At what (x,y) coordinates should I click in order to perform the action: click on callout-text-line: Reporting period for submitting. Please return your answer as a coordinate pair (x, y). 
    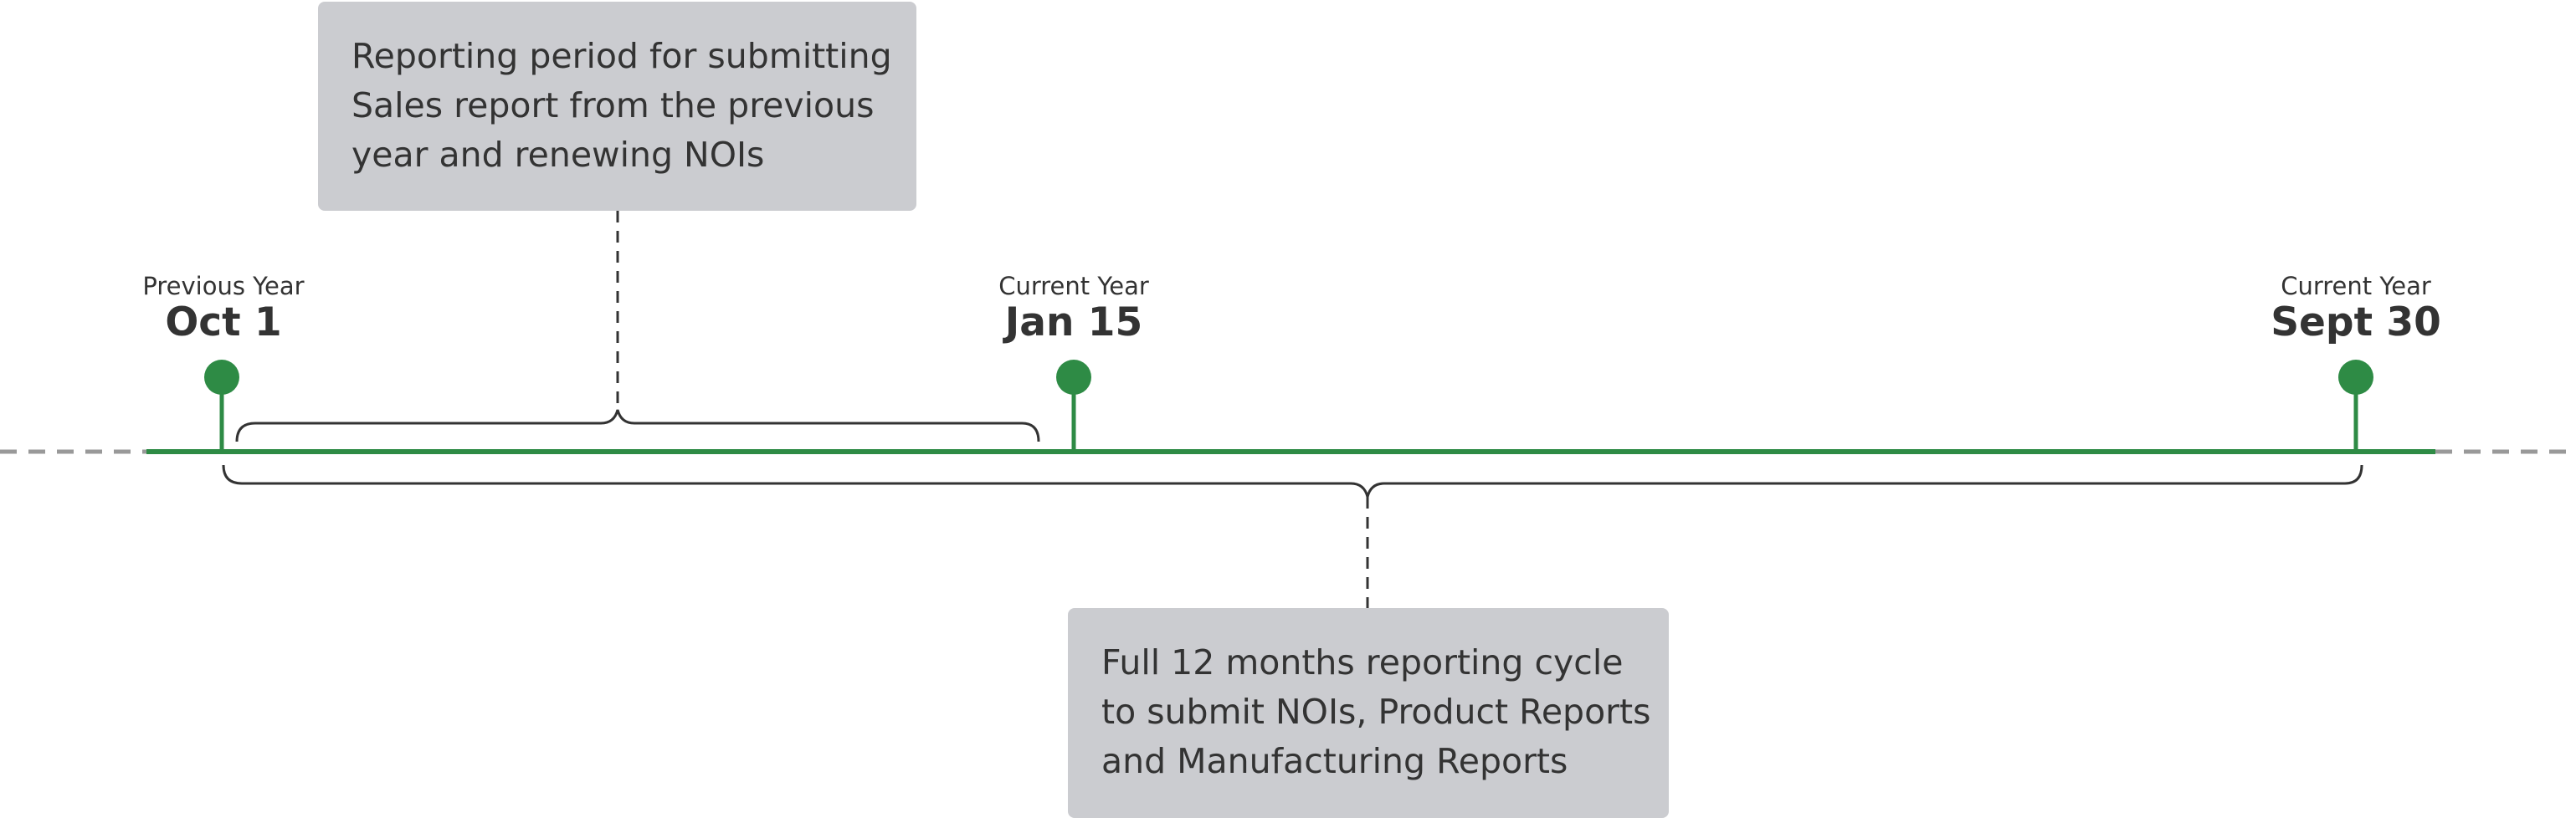
    Looking at the image, I should click on (622, 56).